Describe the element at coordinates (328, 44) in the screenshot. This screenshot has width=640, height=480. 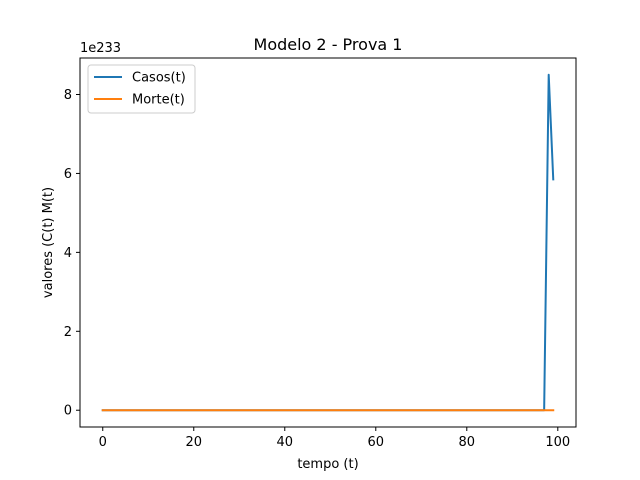
I see `chart-title: Modelo 2 - Prova 1` at that location.